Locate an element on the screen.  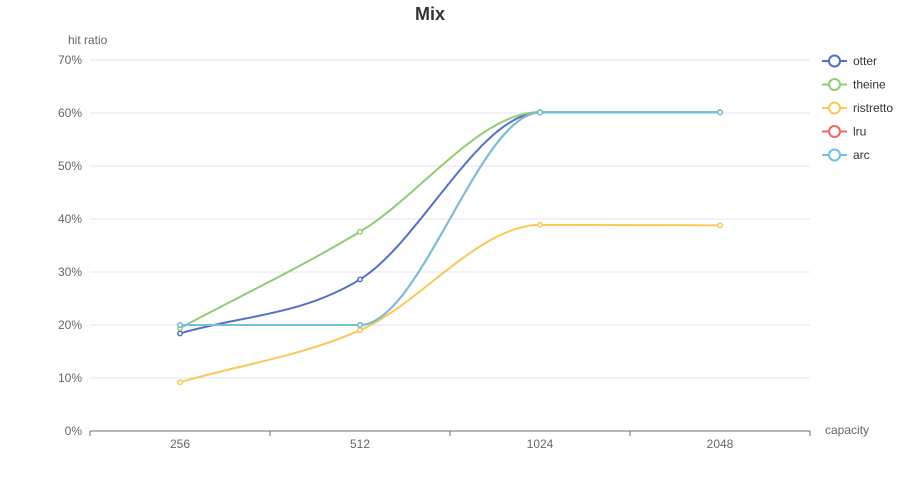
legend-item-lru: lru is located at coordinates (844, 132).